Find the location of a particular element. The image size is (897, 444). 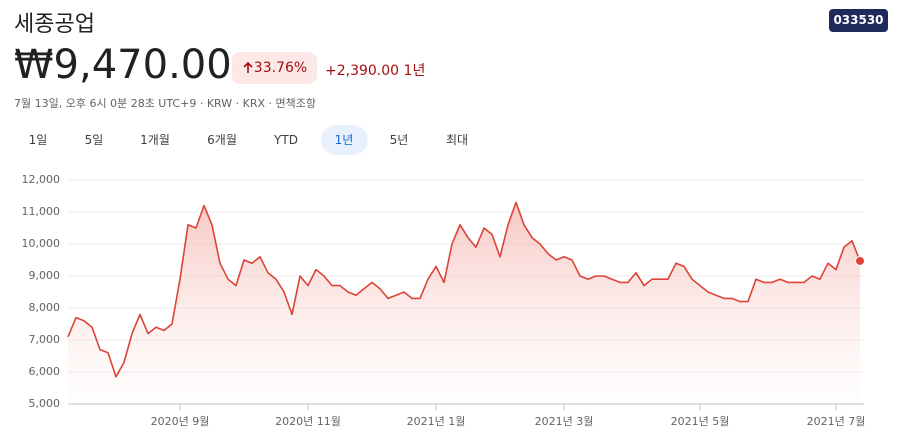

x-tick-label: 2021년 5월 is located at coordinates (700, 421).